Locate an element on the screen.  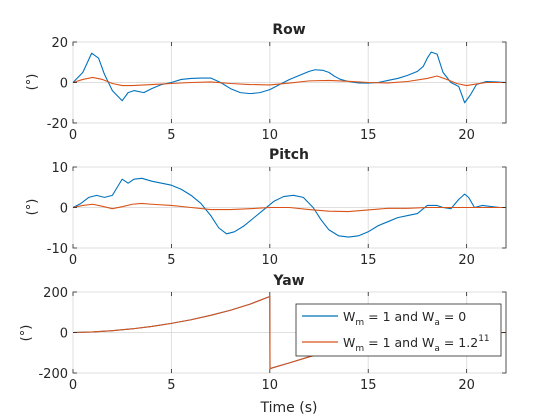
yaw-plot-ylabel: (°) is located at coordinates (26, 333).